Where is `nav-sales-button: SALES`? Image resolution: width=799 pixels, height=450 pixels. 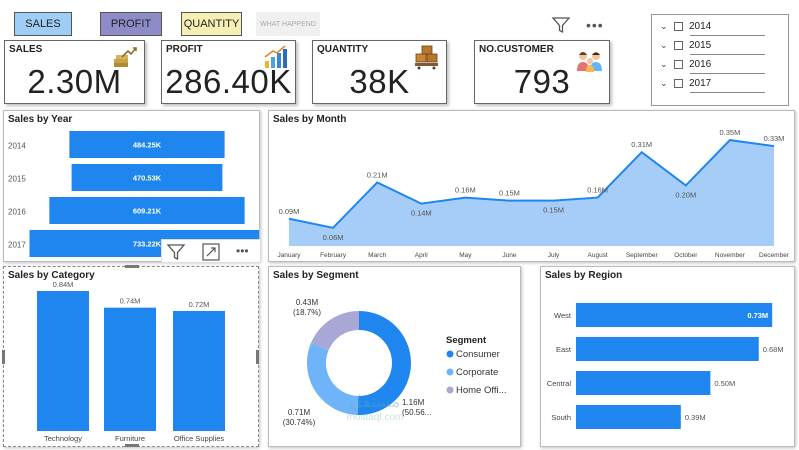
nav-sales-button: SALES is located at coordinates (43, 24).